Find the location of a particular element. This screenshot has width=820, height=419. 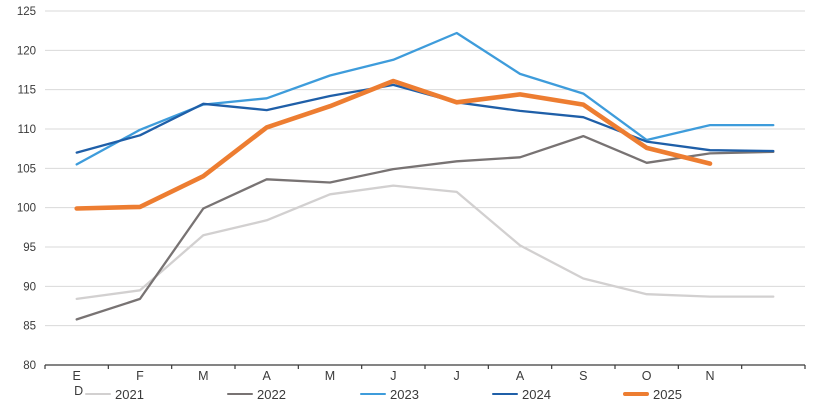

series-line-2024 is located at coordinates (425, 118).